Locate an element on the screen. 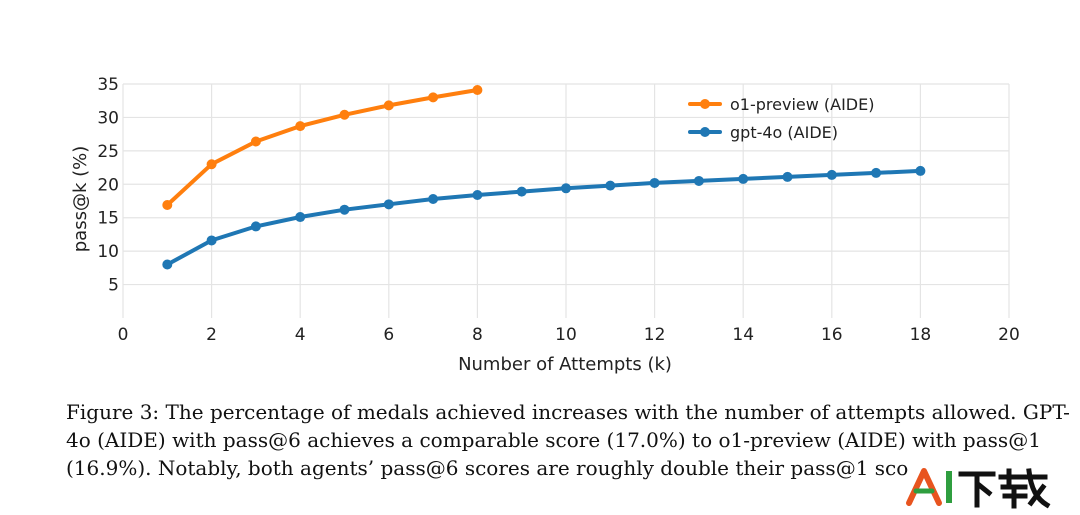 Image resolution: width=1080 pixels, height=515 pixels. y-tick-label: 15 is located at coordinates (108, 219).